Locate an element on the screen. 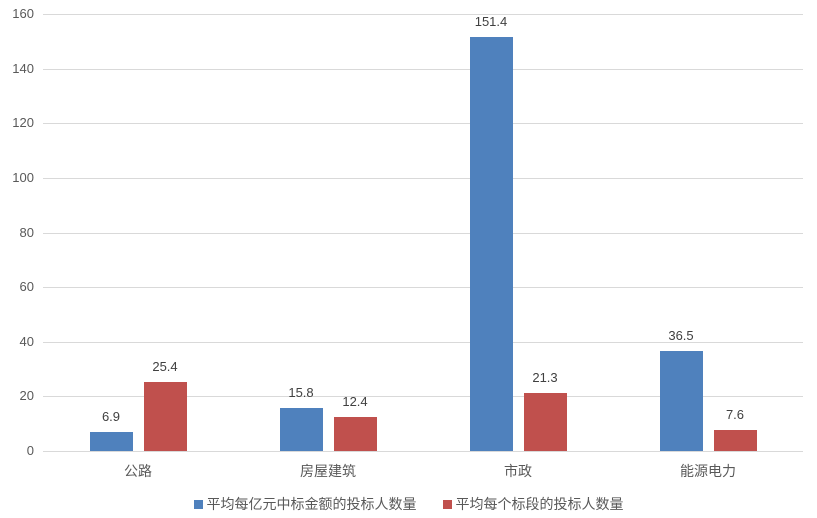 The height and width of the screenshot is (518, 817). data-label: 6.9 is located at coordinates (111, 416).